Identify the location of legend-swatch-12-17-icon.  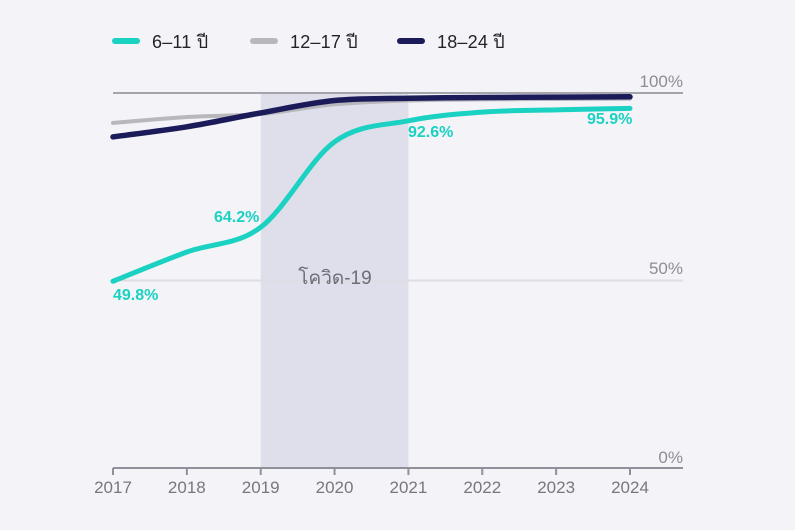
(264, 41).